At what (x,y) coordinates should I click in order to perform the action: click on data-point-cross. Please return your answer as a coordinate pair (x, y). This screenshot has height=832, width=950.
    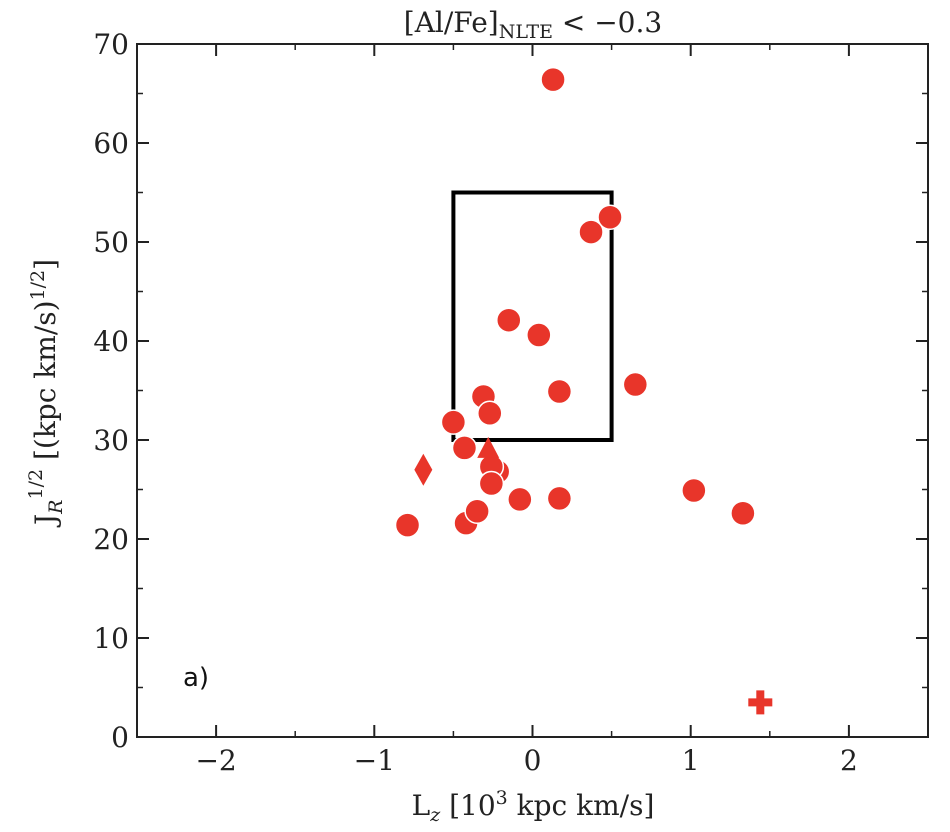
    Looking at the image, I should click on (760, 702).